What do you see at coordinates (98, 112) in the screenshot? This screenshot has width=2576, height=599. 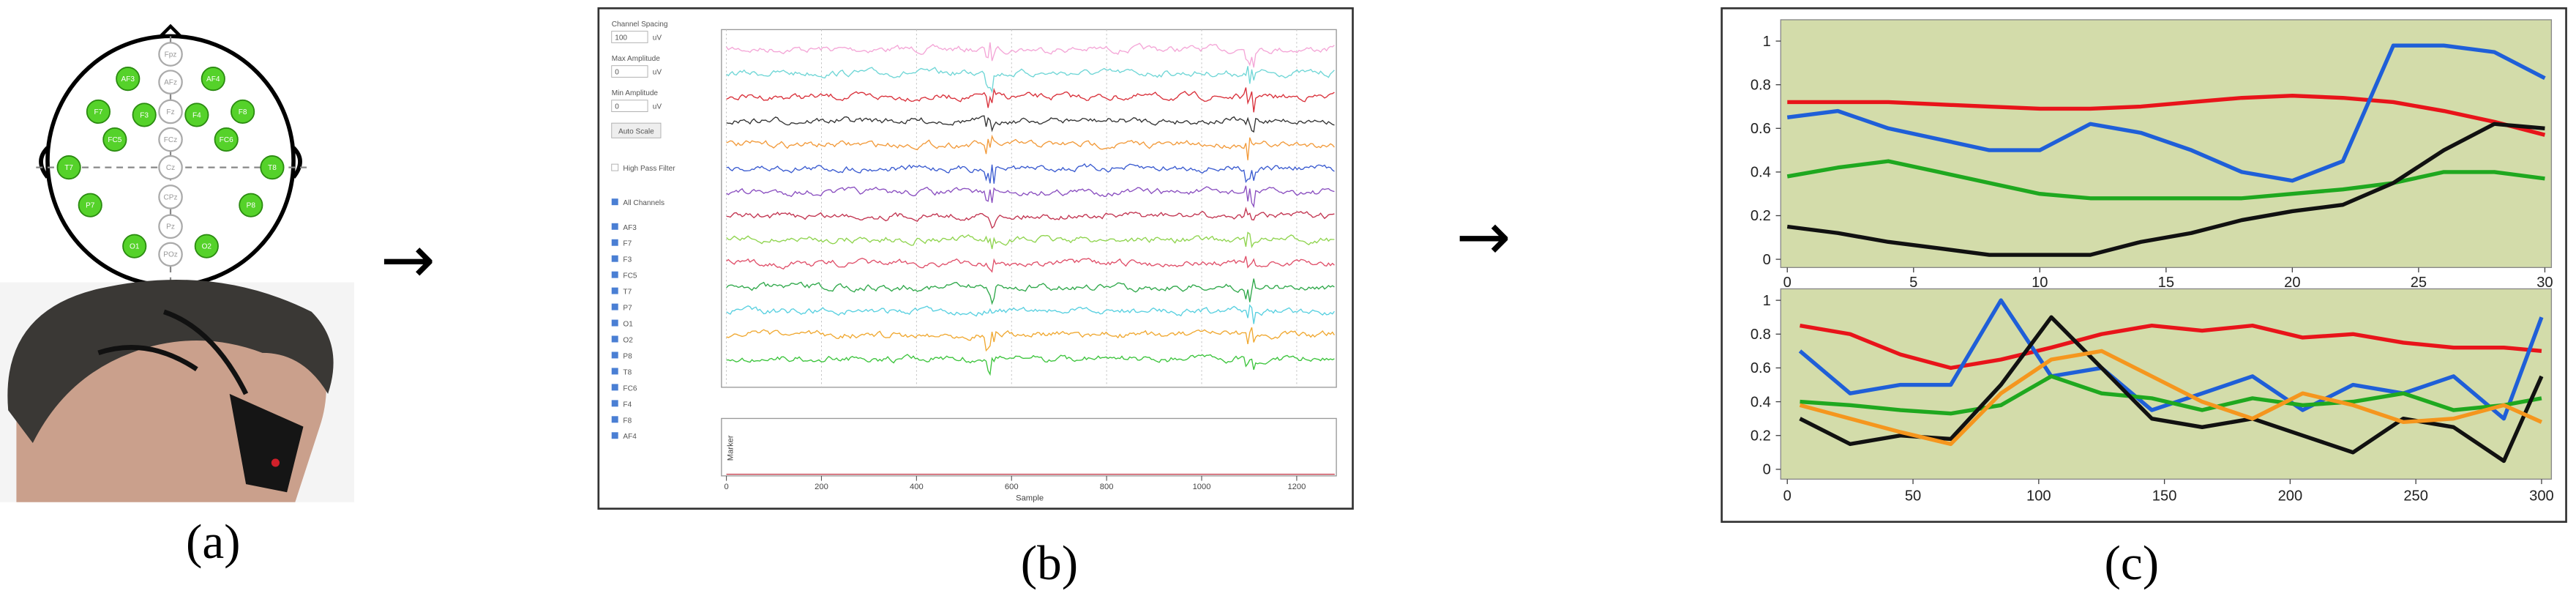 I see `electrode-label: F7` at bounding box center [98, 112].